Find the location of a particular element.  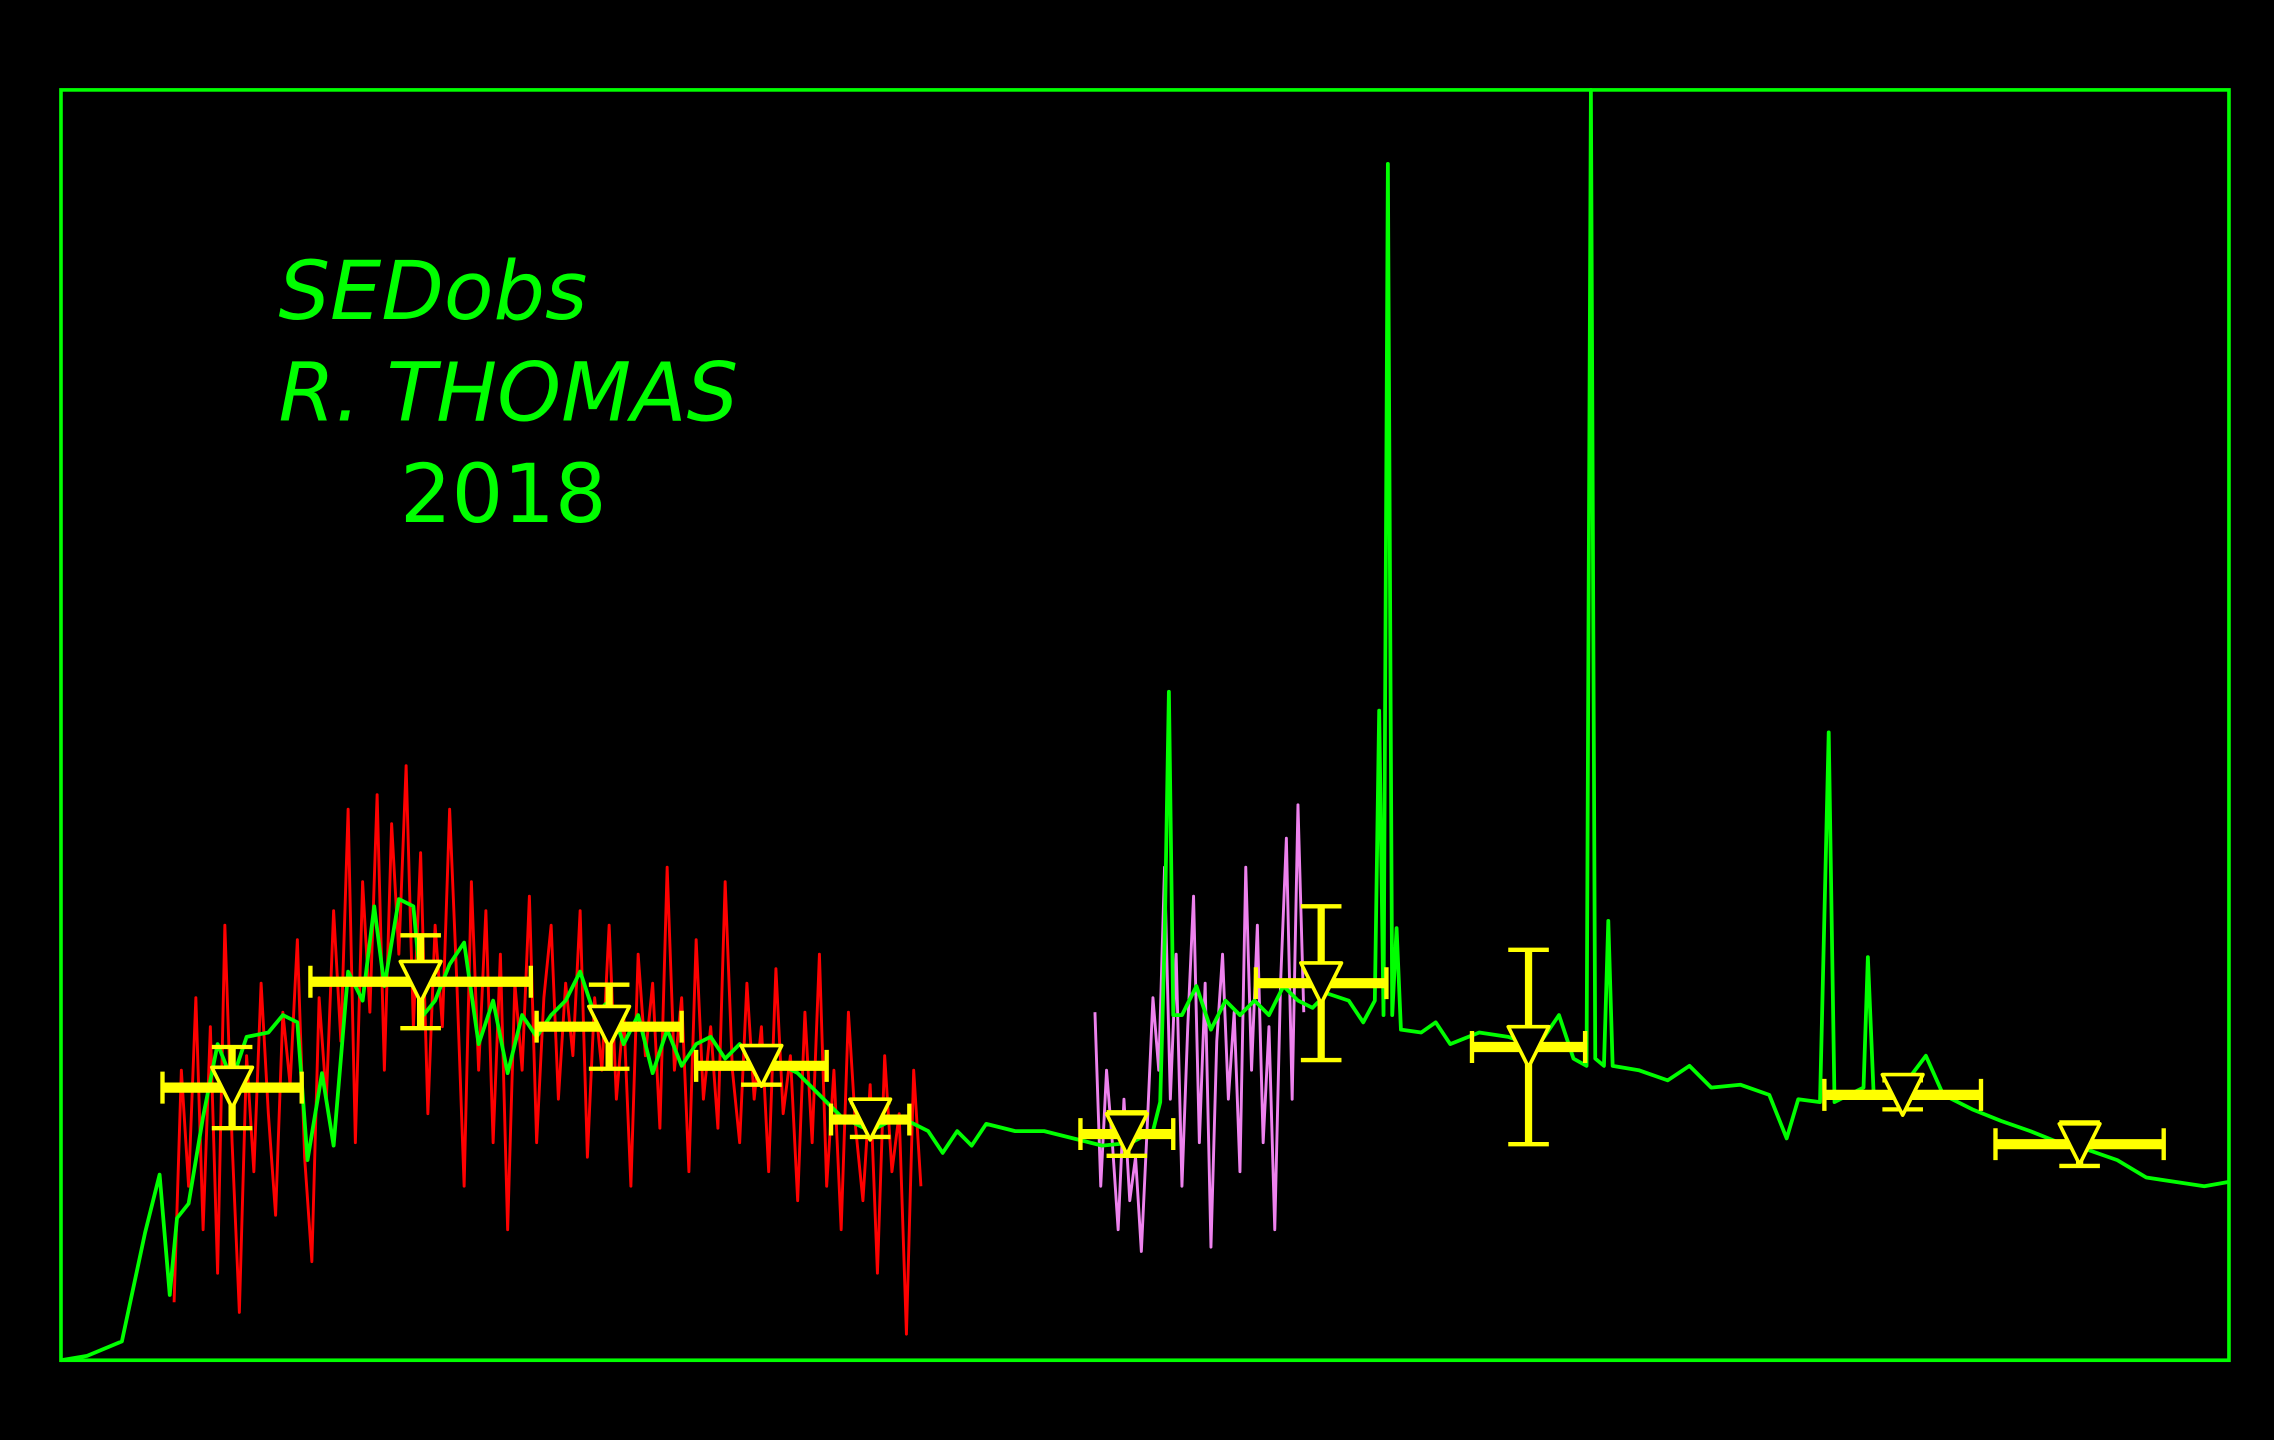

logo-author: R. THOMAS is located at coordinates (509, 394).